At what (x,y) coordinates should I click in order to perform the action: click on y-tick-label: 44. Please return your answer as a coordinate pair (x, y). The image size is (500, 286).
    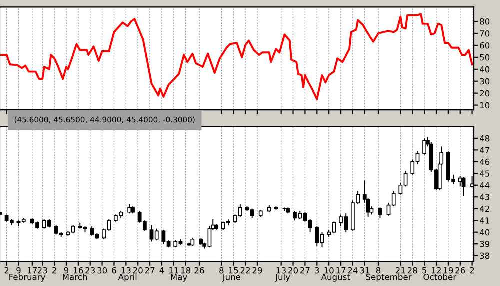
    Looking at the image, I should click on (485, 185).